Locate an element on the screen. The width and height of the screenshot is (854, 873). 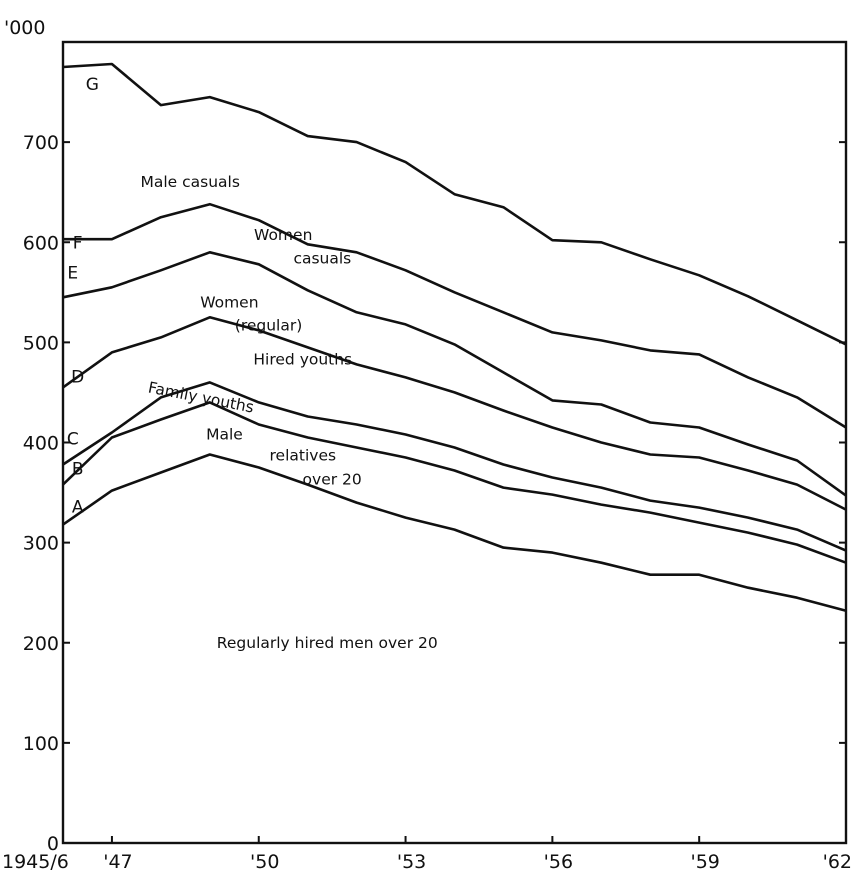
y-tick-label: 700 is located at coordinates (41, 143).